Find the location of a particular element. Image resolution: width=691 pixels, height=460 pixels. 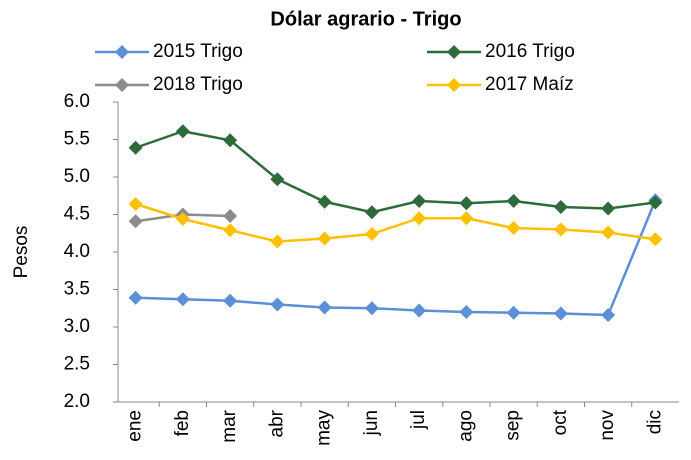

x-tick-label: ago is located at coordinates (465, 426).